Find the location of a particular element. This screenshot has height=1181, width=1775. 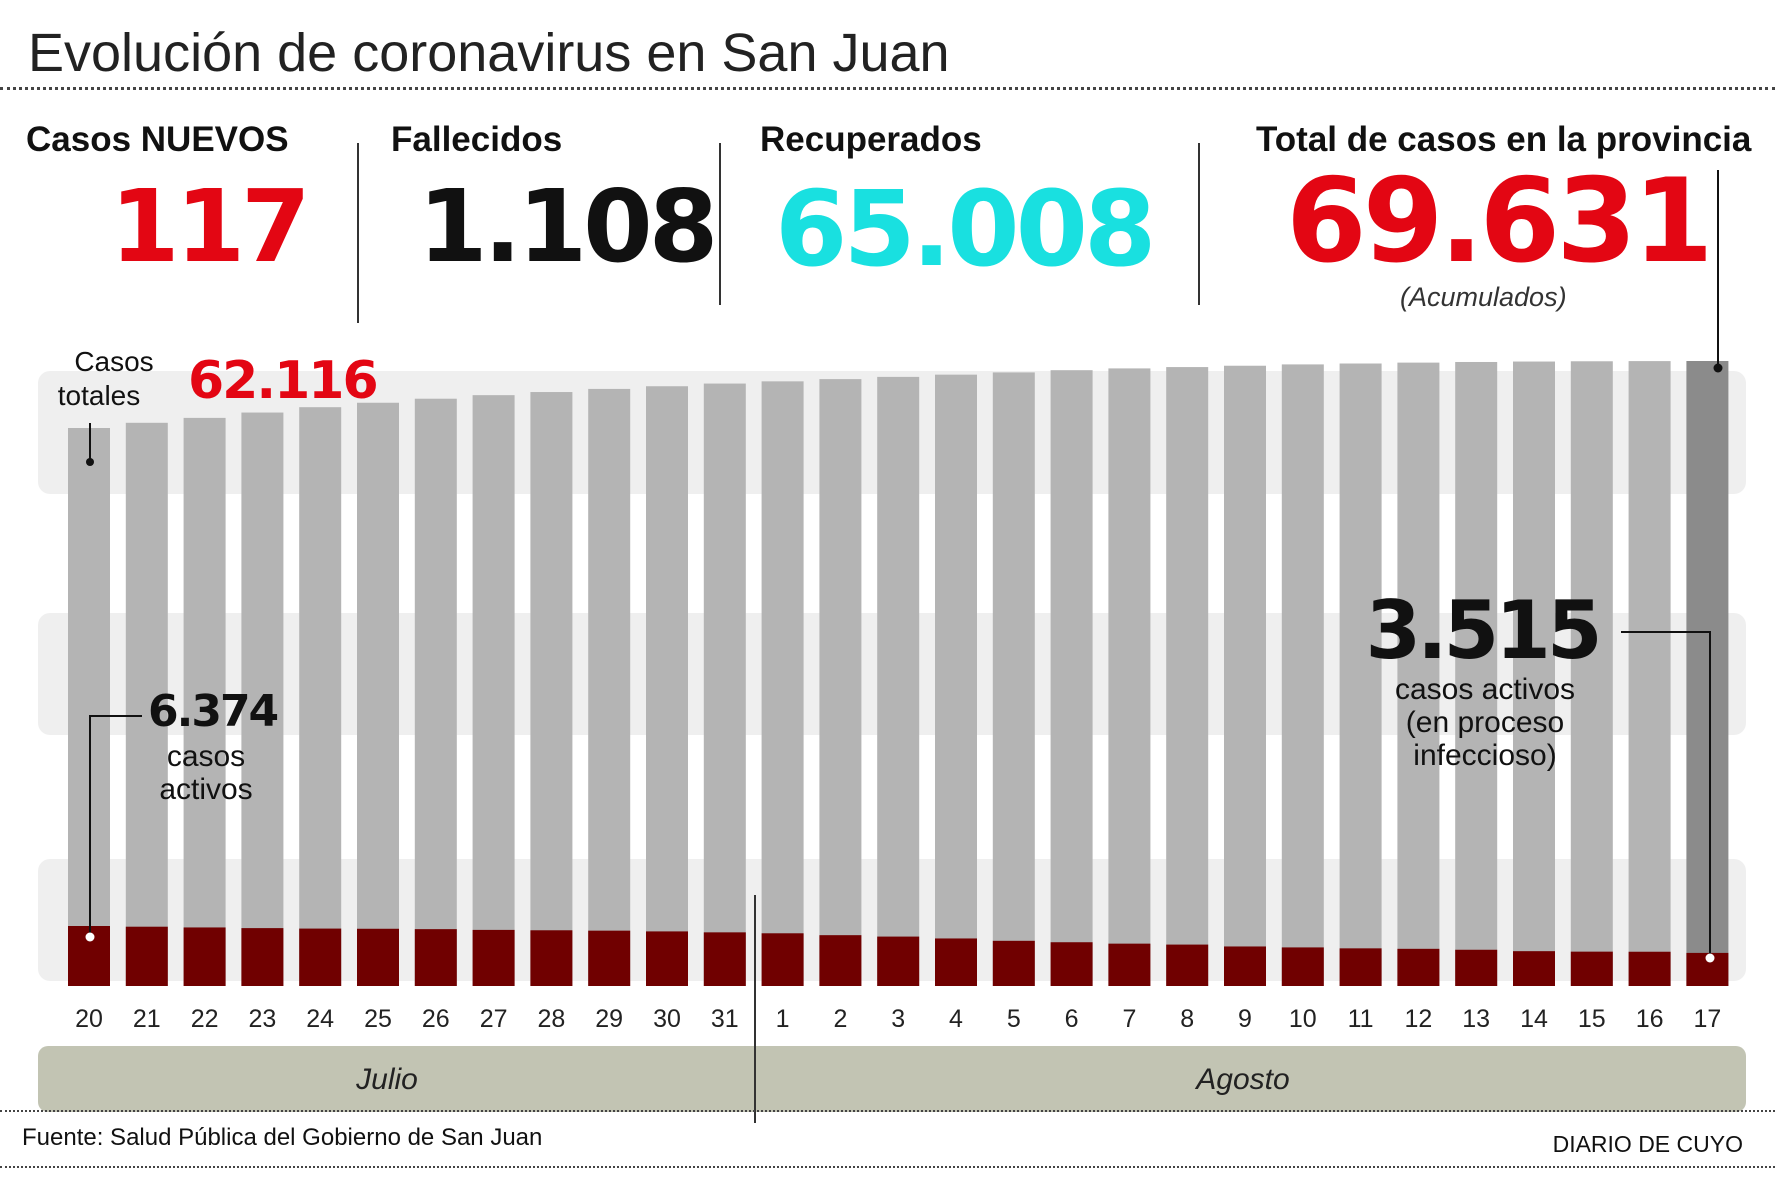

active-cases-bars is located at coordinates (898, 956).